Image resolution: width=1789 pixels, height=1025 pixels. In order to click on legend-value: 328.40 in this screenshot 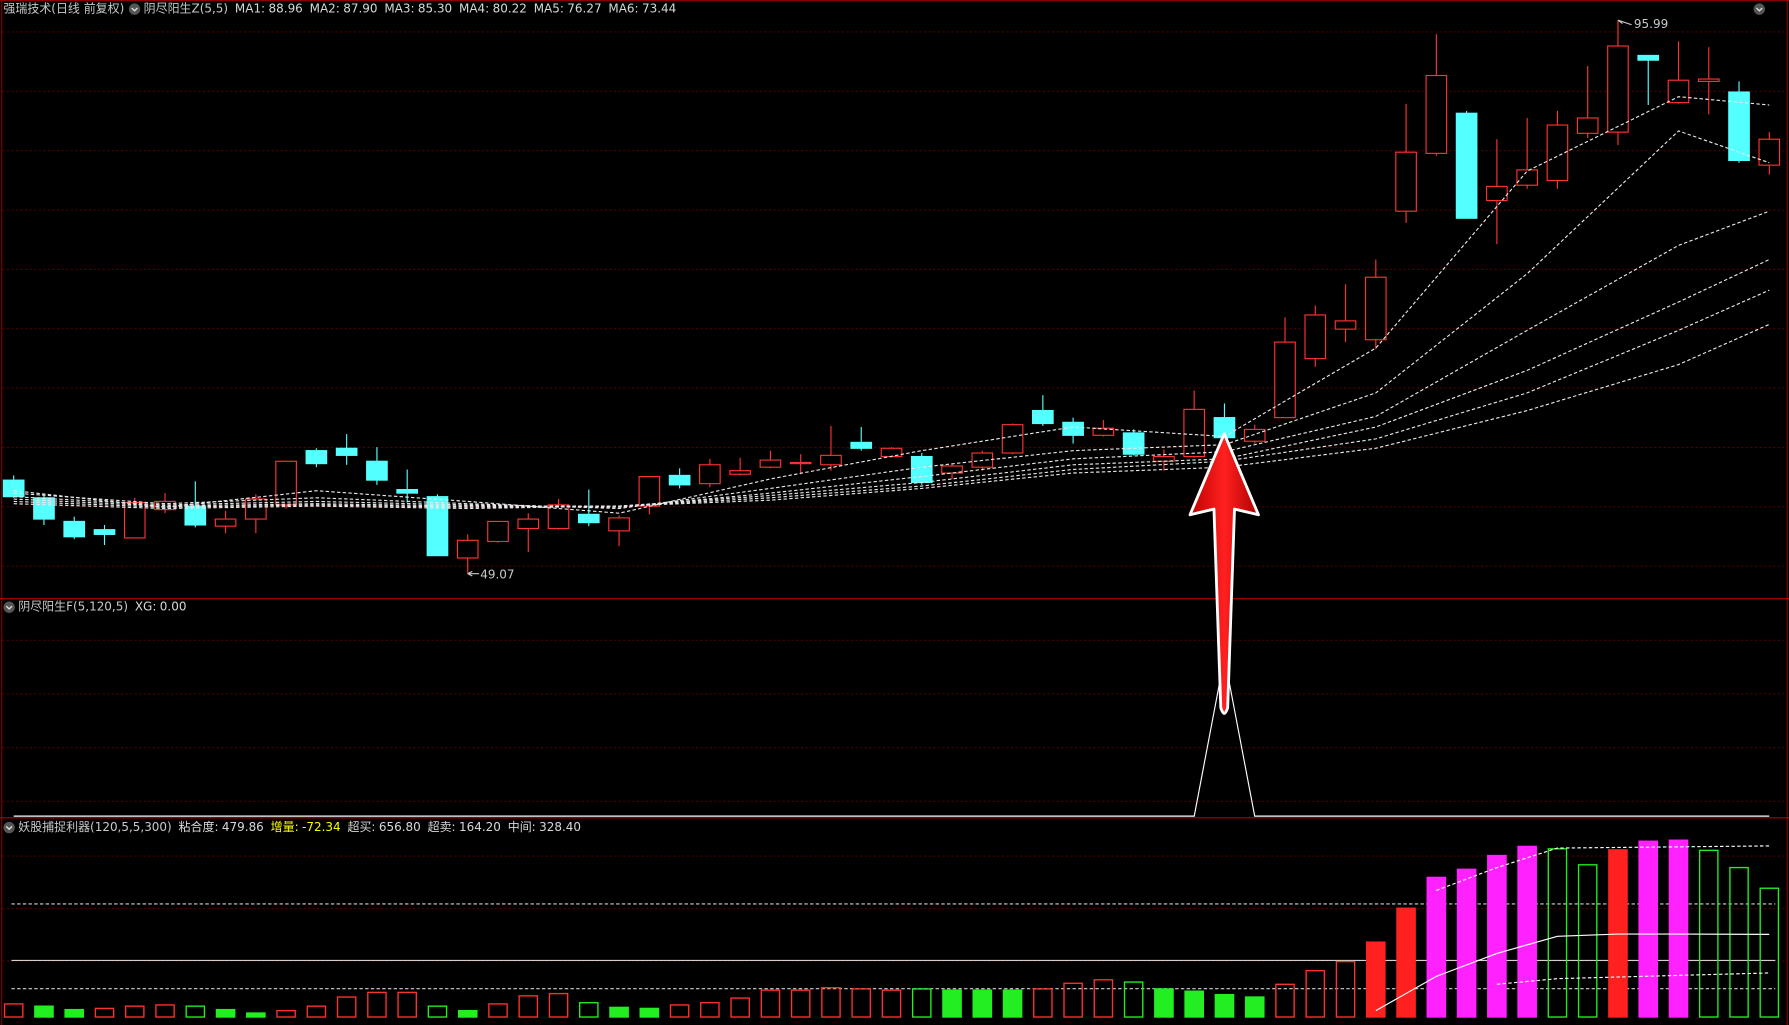, I will do `click(560, 827)`.